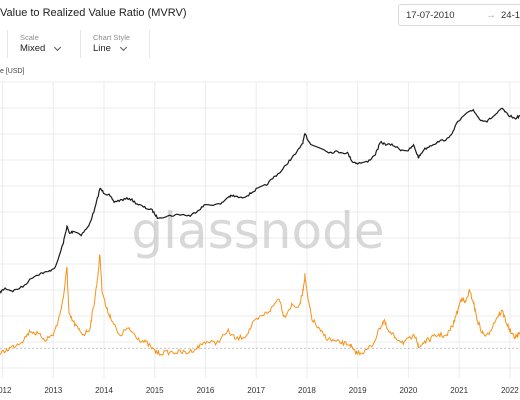  What do you see at coordinates (256, 390) in the screenshot?
I see `x-tick-label: 2017` at bounding box center [256, 390].